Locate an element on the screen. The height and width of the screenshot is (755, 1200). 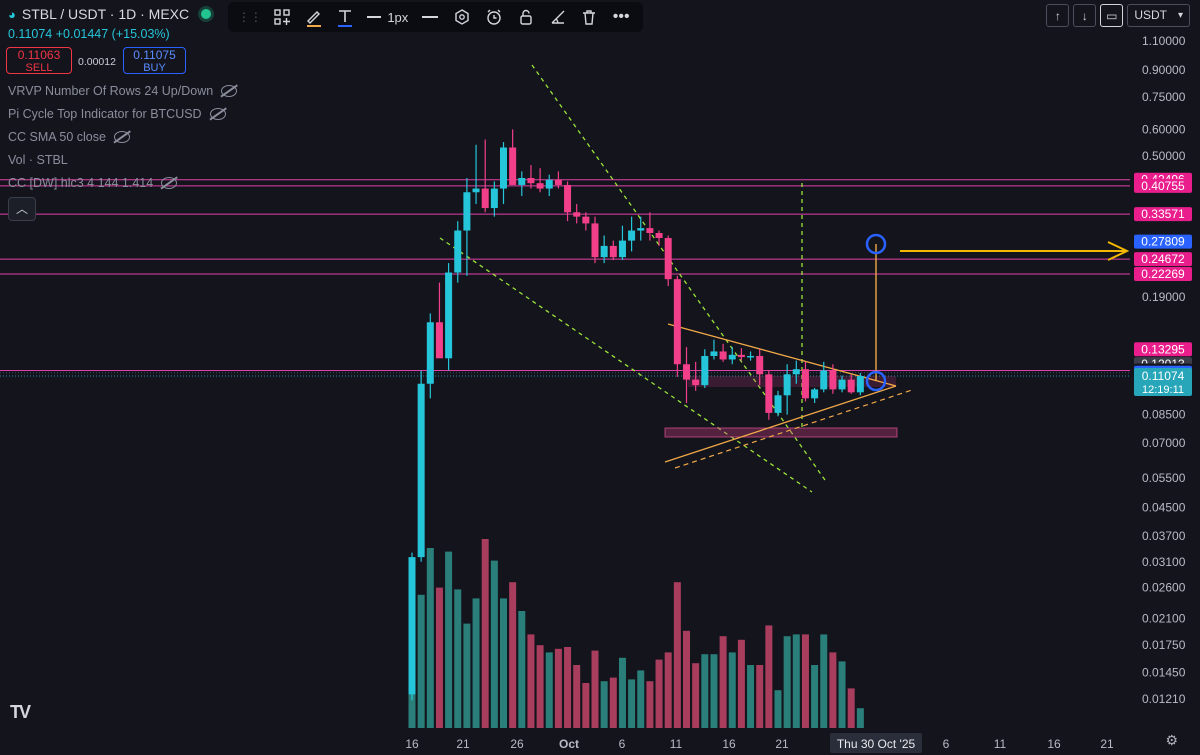
layout-icon: ▭ is located at coordinates (1112, 15).